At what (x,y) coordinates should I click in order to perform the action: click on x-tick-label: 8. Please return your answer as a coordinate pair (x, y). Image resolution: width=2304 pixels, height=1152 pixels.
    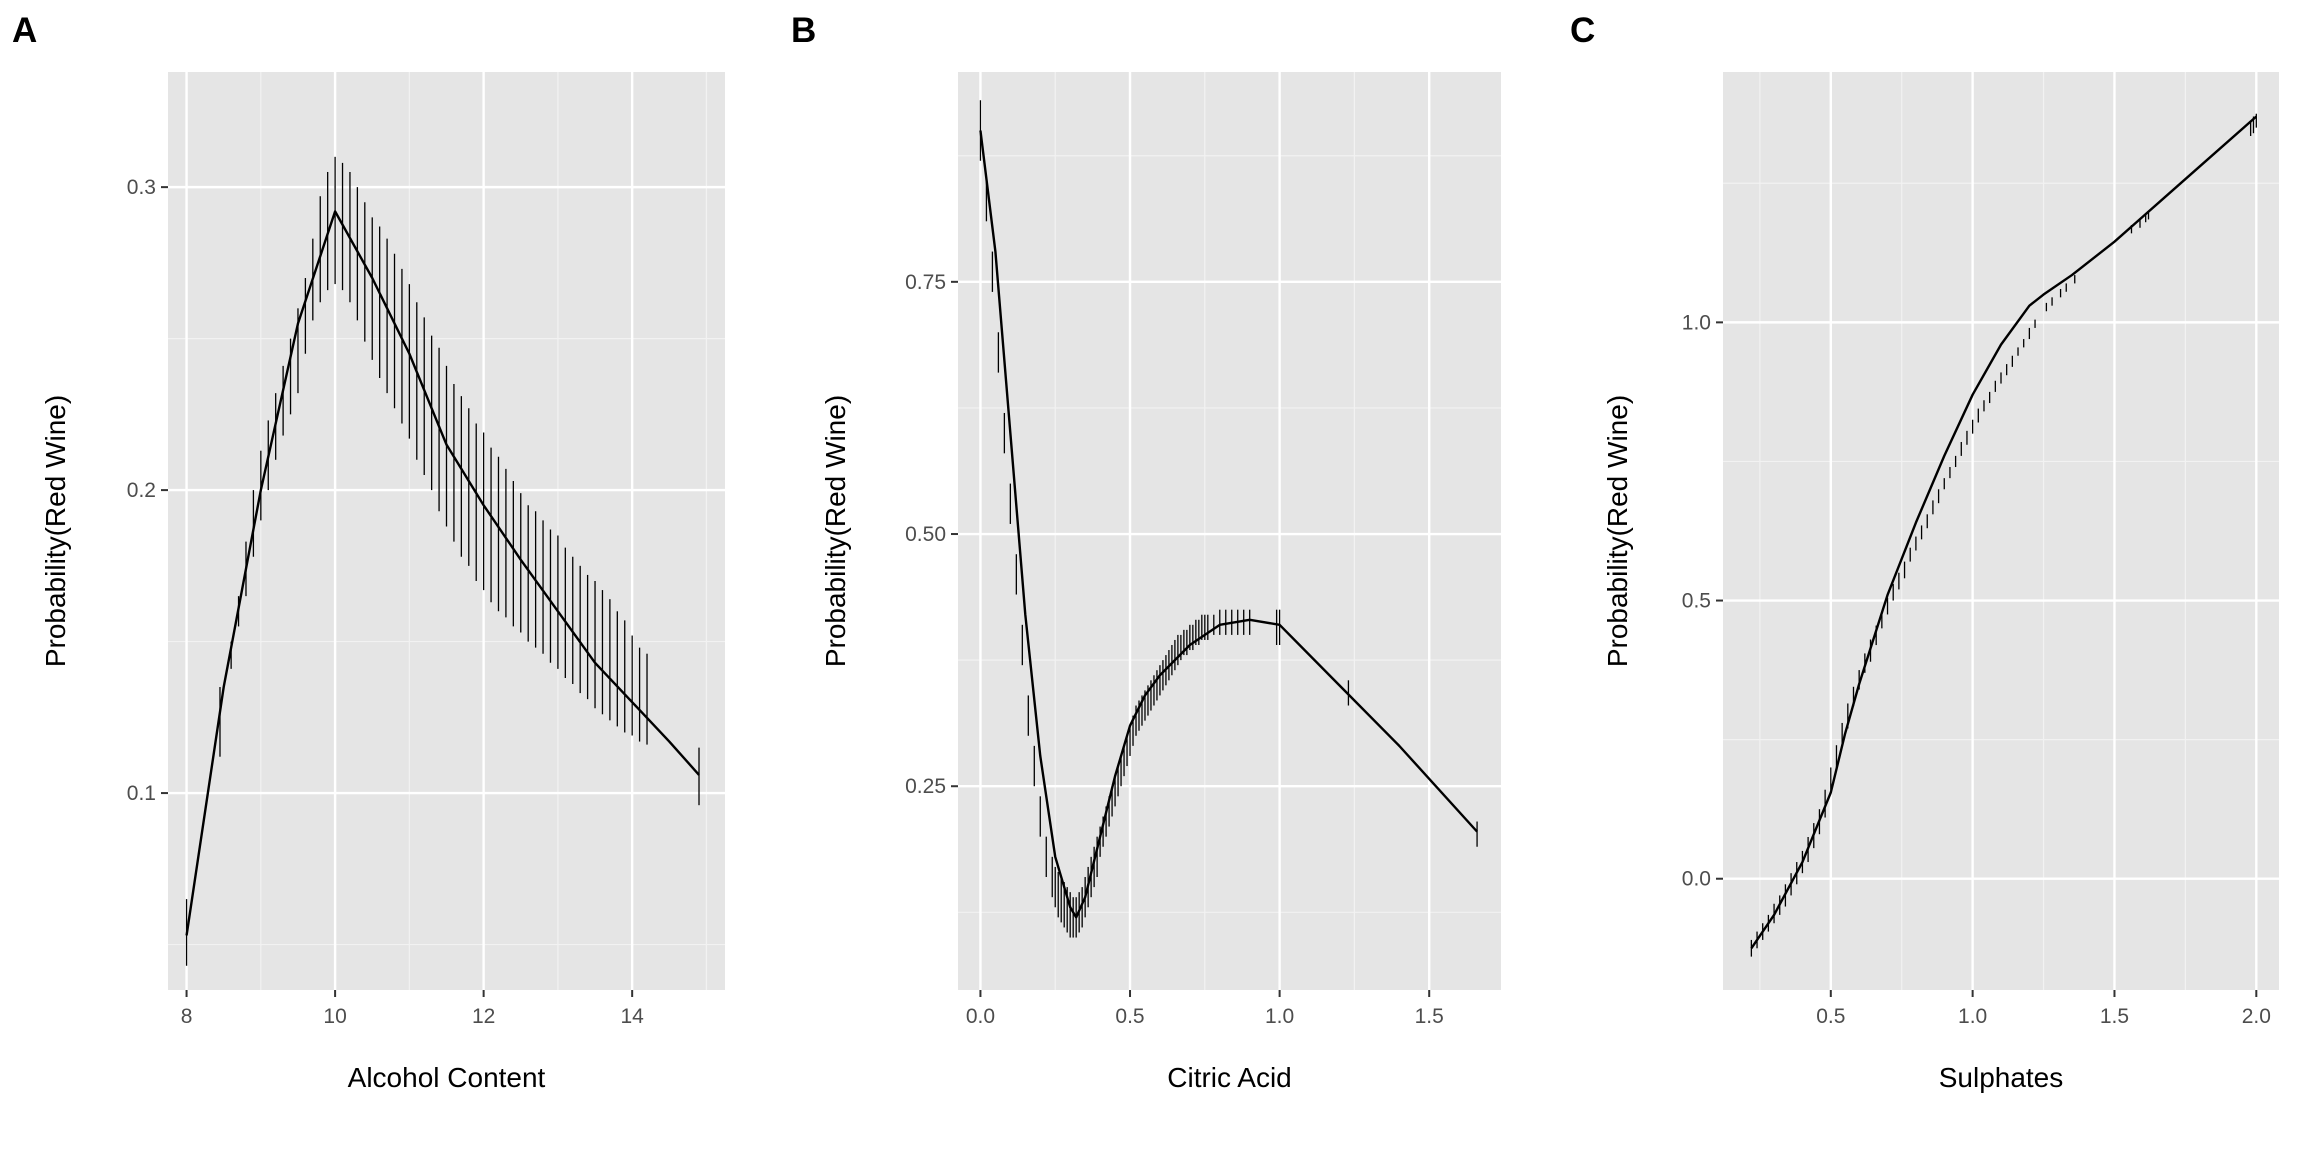
    Looking at the image, I should click on (187, 1016).